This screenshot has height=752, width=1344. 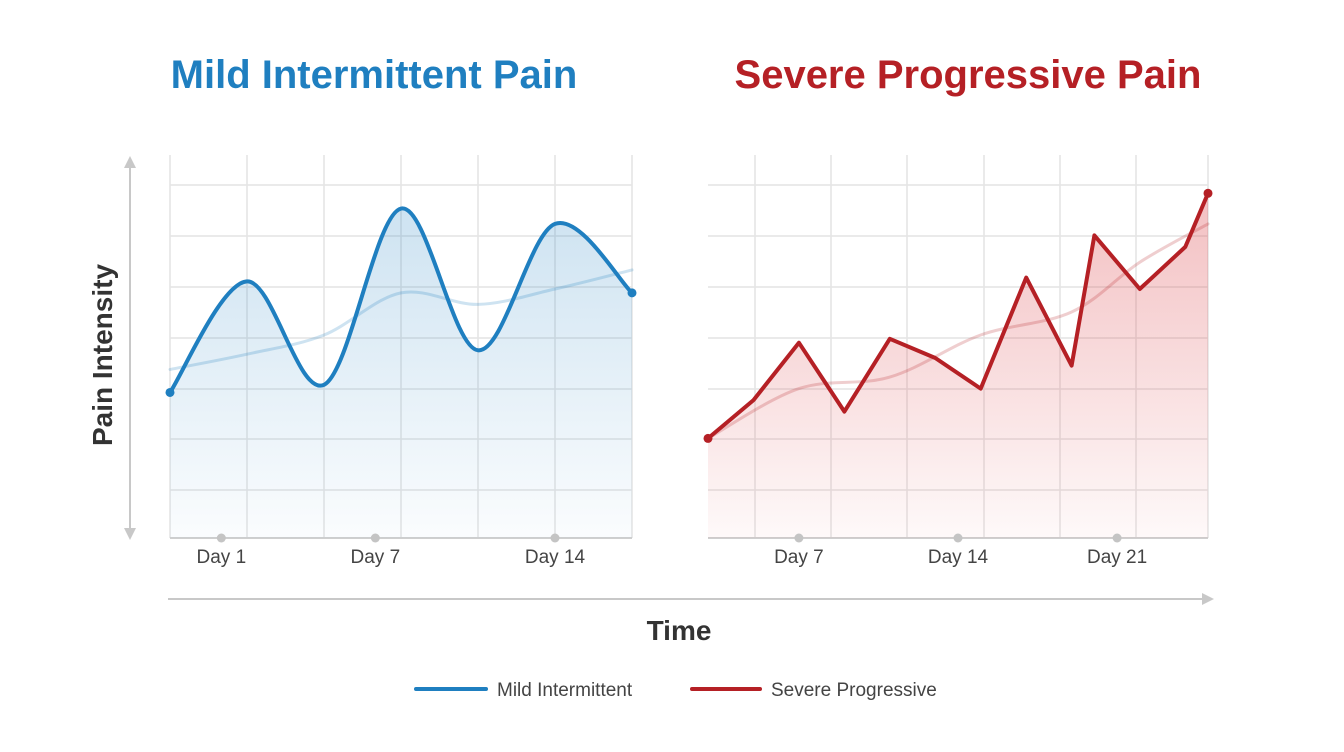 I want to click on severe-trend-line, so click(x=958, y=331).